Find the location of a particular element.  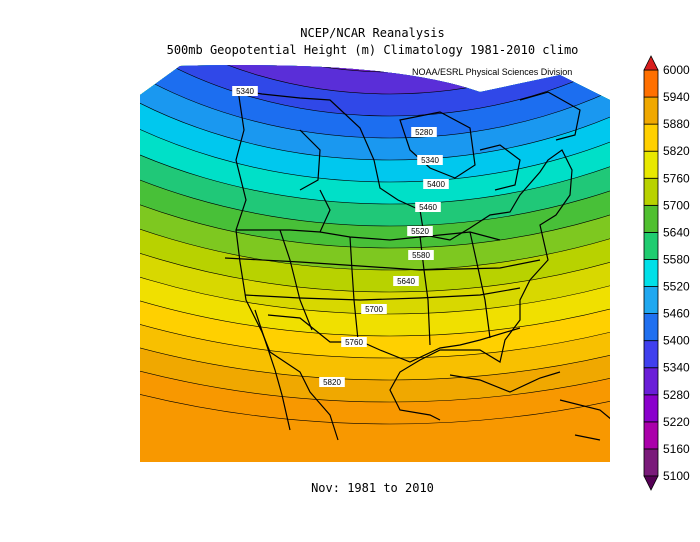

colorbar-tick-label: 5460 is located at coordinates (676, 314).